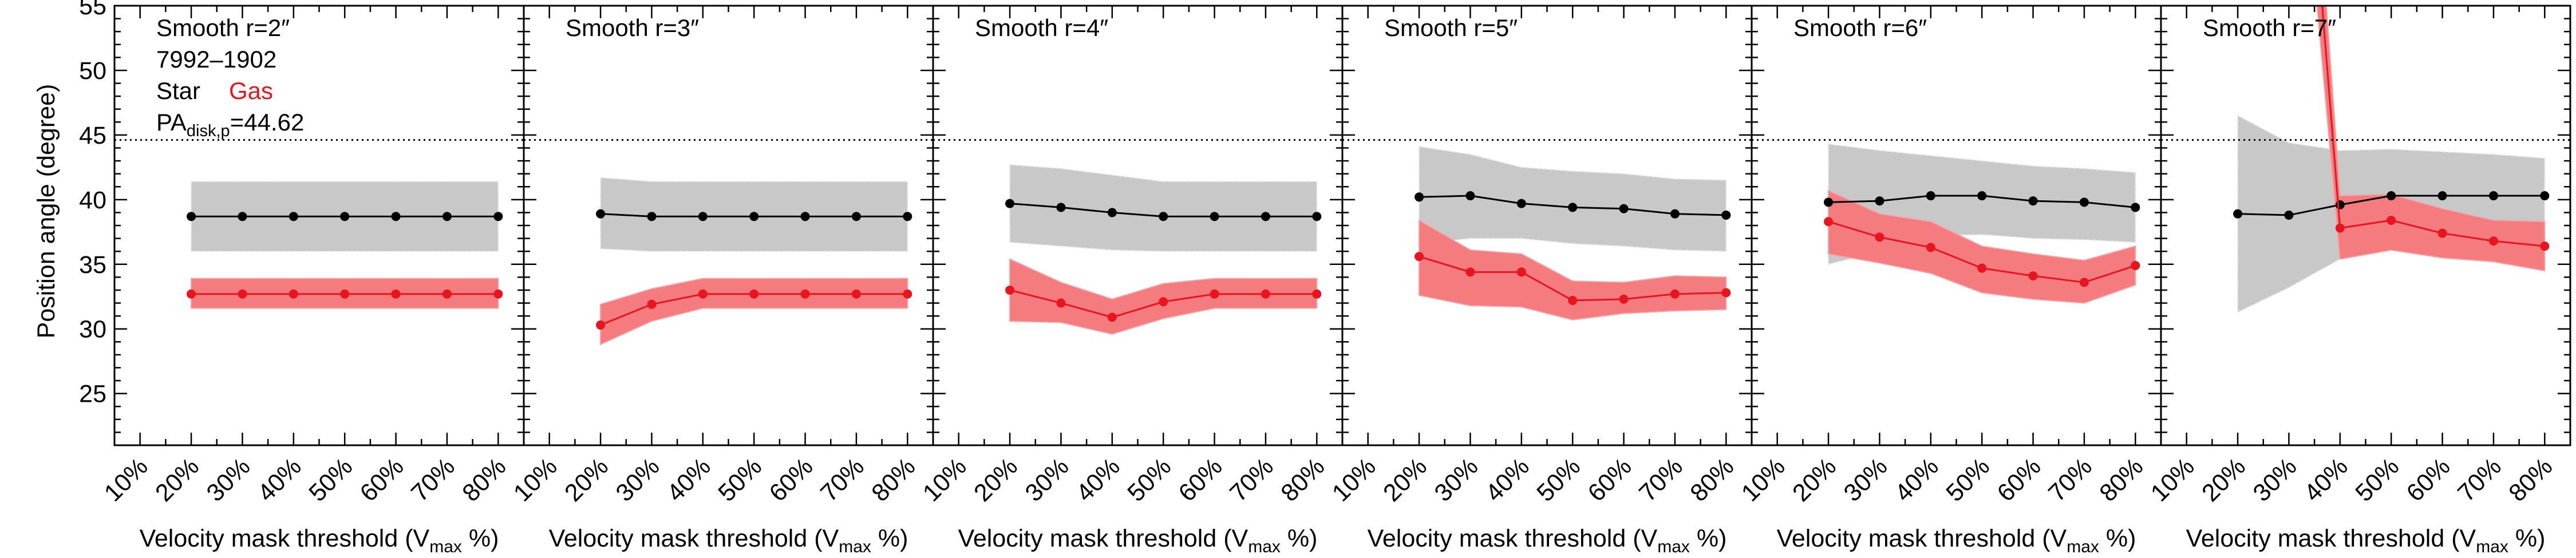  I want to click on y-tick-label: 55, so click(92, 10).